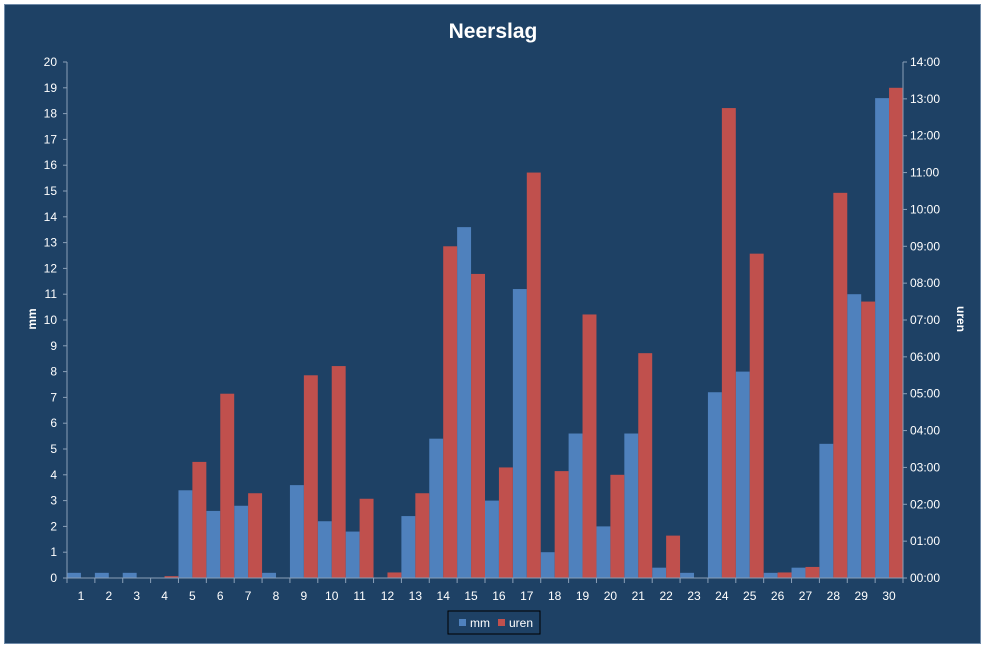 The image size is (987, 648). I want to click on x-tick-label: 23, so click(694, 596).